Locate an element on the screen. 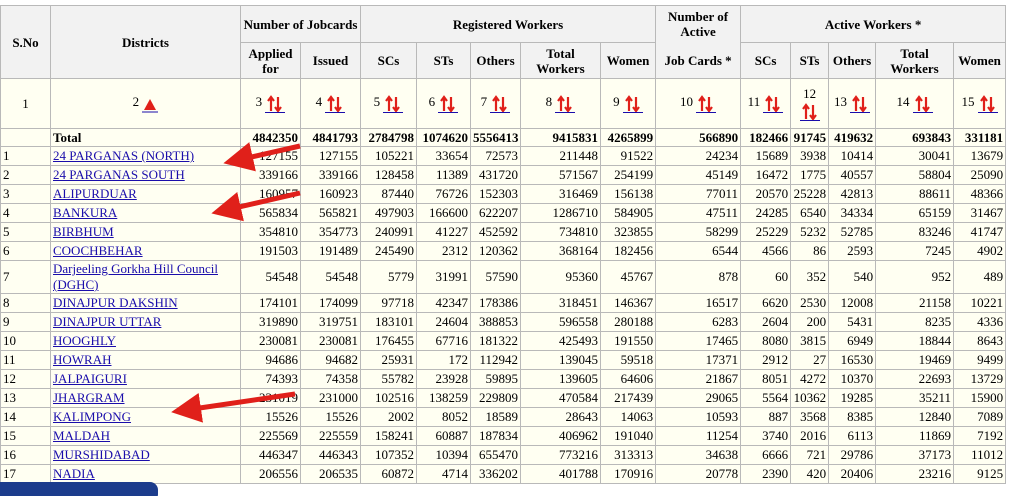 This screenshot has width=1024, height=496. value-cell: 721 is located at coordinates (810, 455).